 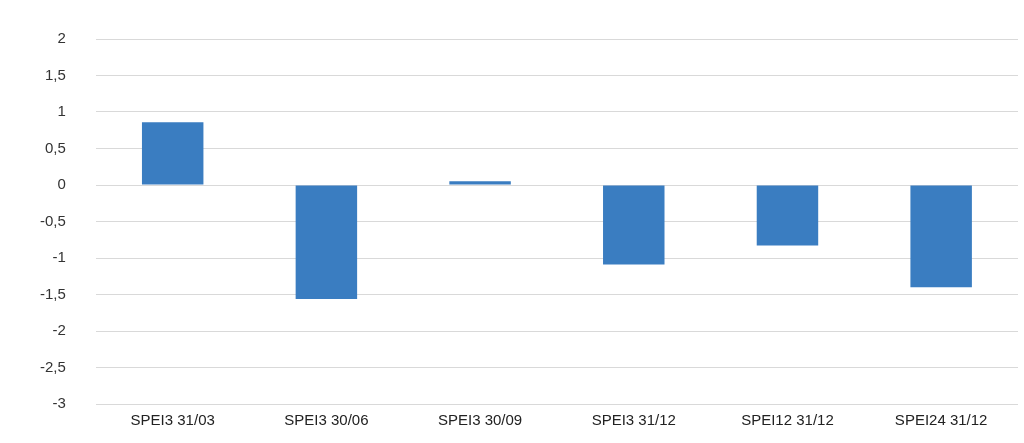 I want to click on y-tick-label: -1,5, so click(x=52, y=293).